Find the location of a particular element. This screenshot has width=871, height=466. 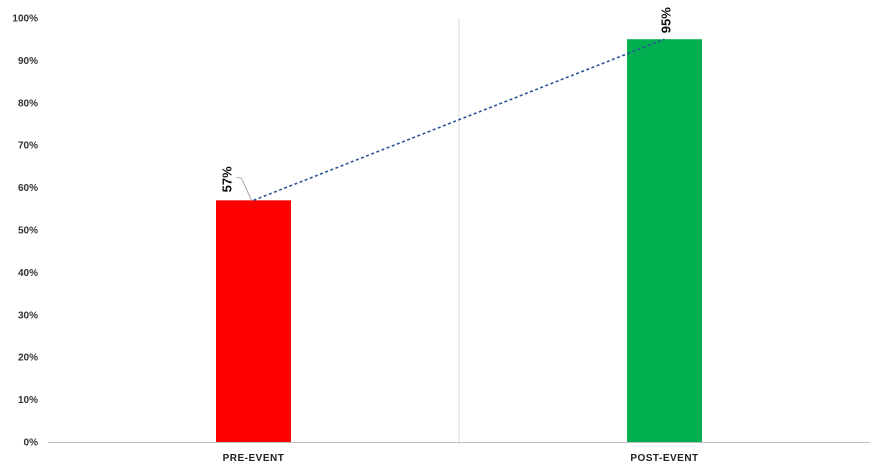

y-tick-label: 30% is located at coordinates (28, 315).